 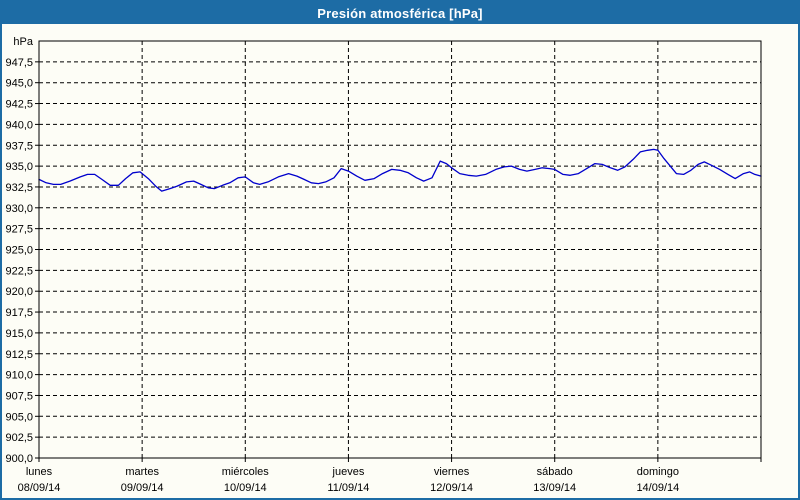 What do you see at coordinates (554, 488) in the screenshot?
I see `x-day-date: 13/09/14` at bounding box center [554, 488].